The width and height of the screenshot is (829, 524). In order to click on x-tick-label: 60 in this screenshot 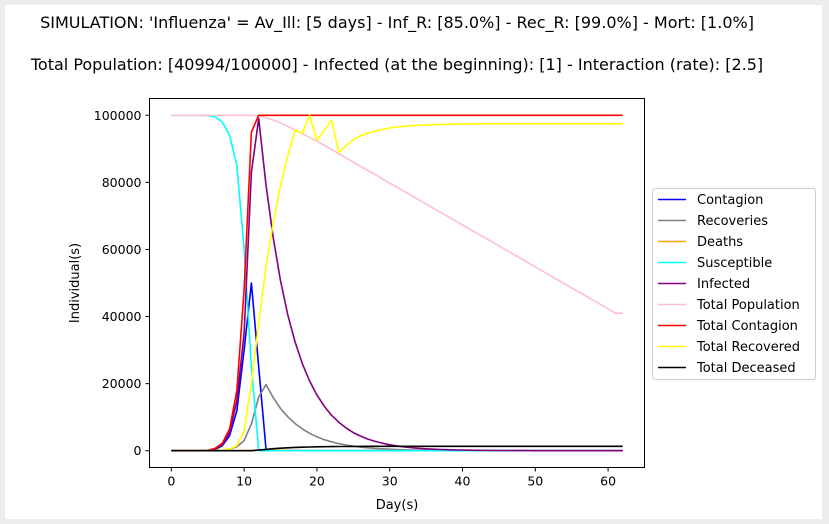, I will do `click(608, 481)`.